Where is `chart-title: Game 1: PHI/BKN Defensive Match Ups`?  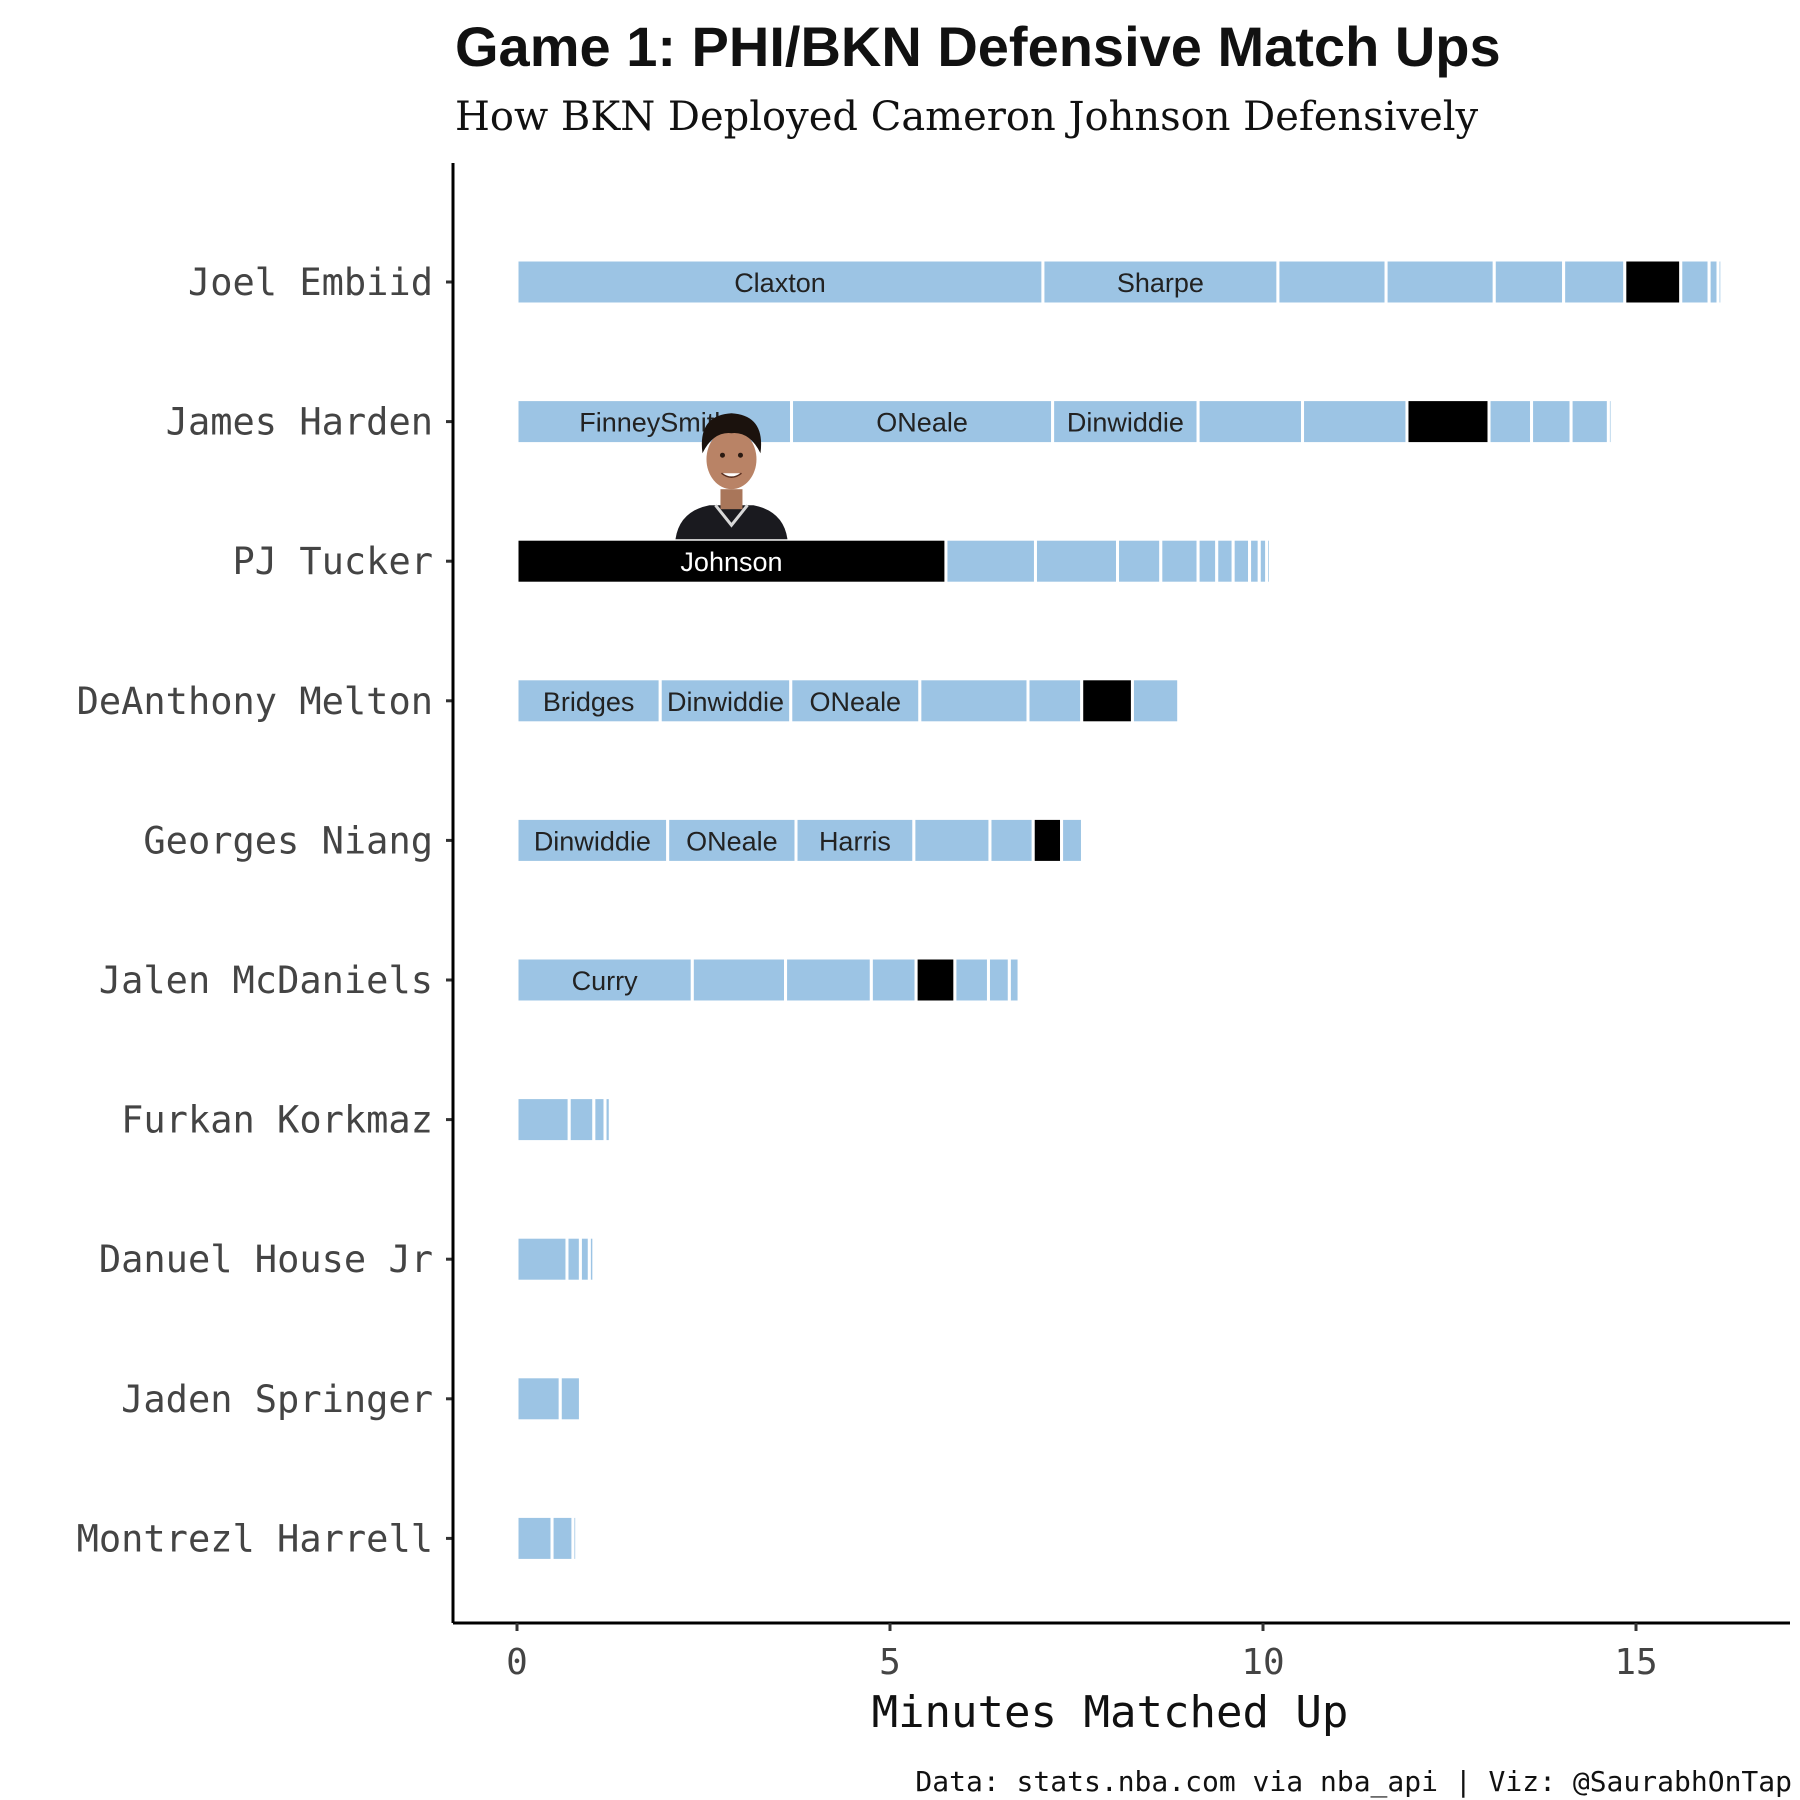 chart-title: Game 1: PHI/BKN Defensive Match Ups is located at coordinates (978, 46).